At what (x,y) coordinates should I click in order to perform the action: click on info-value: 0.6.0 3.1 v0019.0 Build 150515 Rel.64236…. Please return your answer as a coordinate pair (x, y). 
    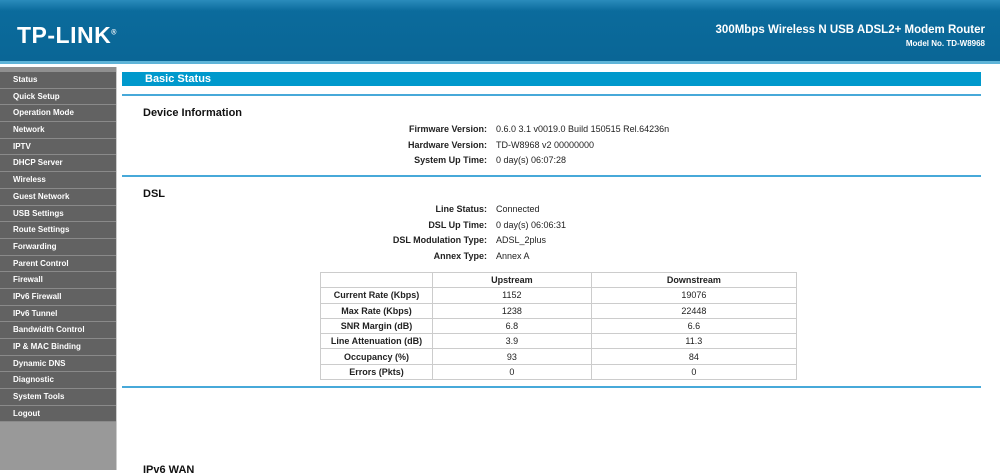
    Looking at the image, I should click on (583, 129).